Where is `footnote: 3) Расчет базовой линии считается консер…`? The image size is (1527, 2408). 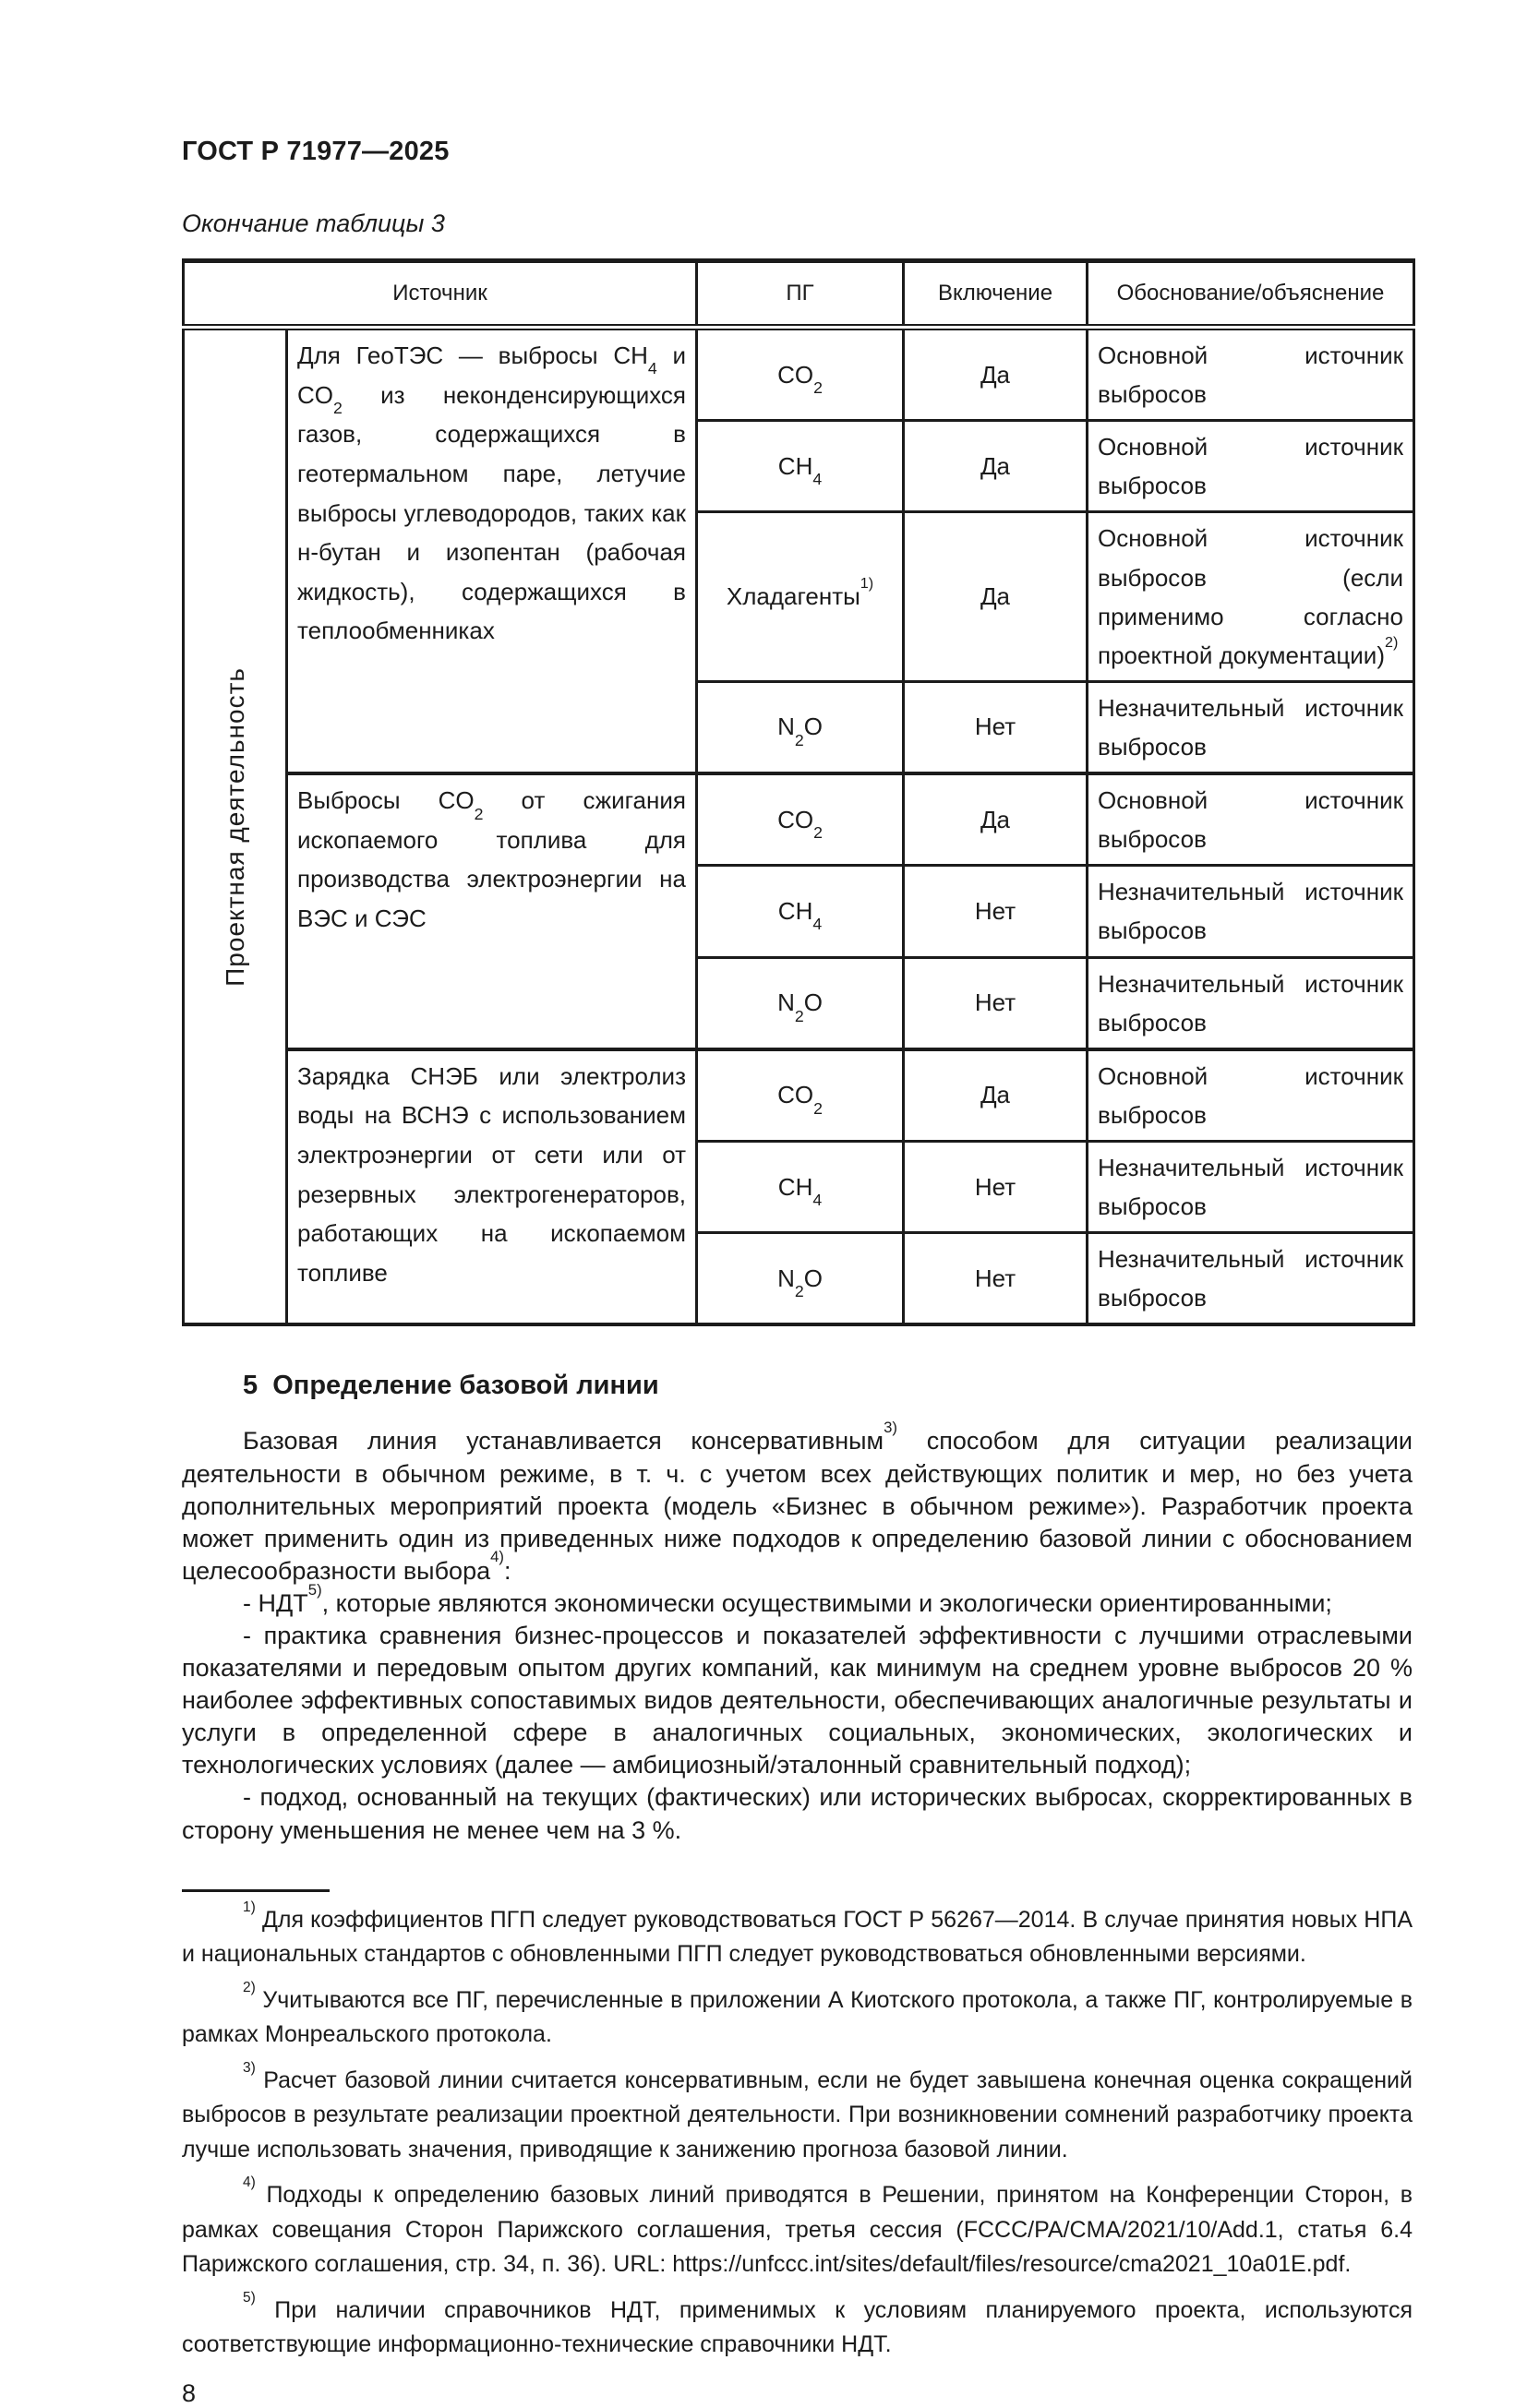 footnote: 3) Расчет базовой линии считается консер… is located at coordinates (798, 2110).